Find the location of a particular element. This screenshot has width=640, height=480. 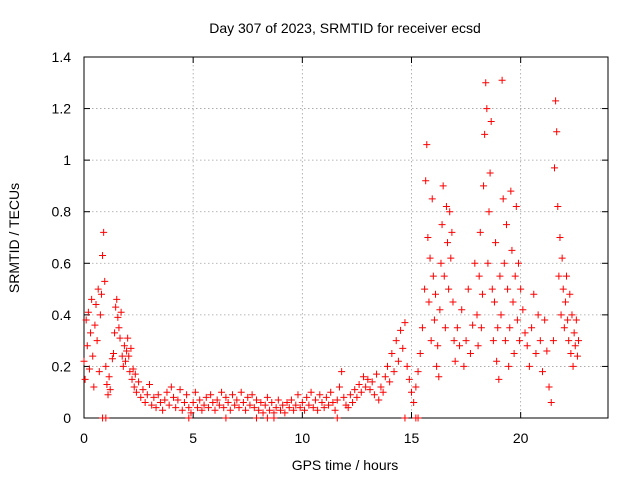

y-tick-label: 1.4 is located at coordinates (62, 57).